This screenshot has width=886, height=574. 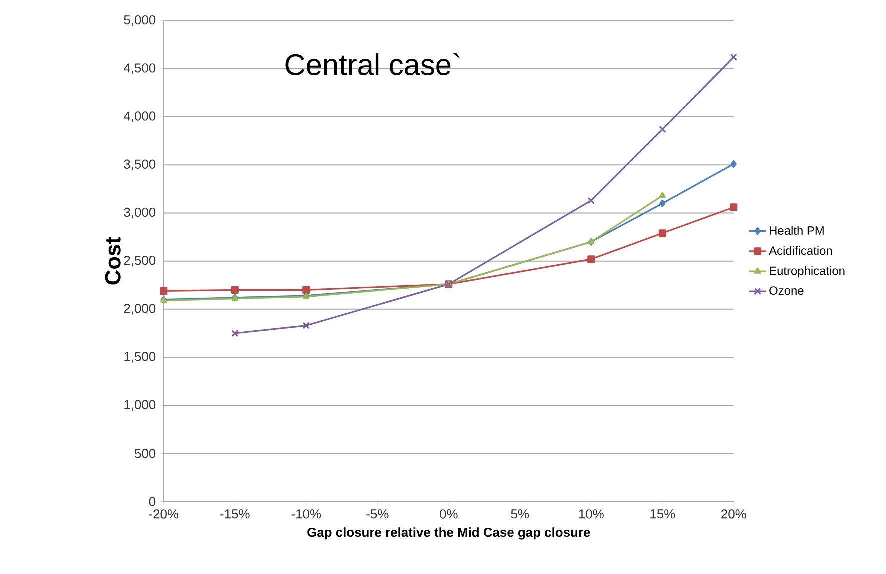 I want to click on x-tick-label: -5%, so click(x=377, y=514).